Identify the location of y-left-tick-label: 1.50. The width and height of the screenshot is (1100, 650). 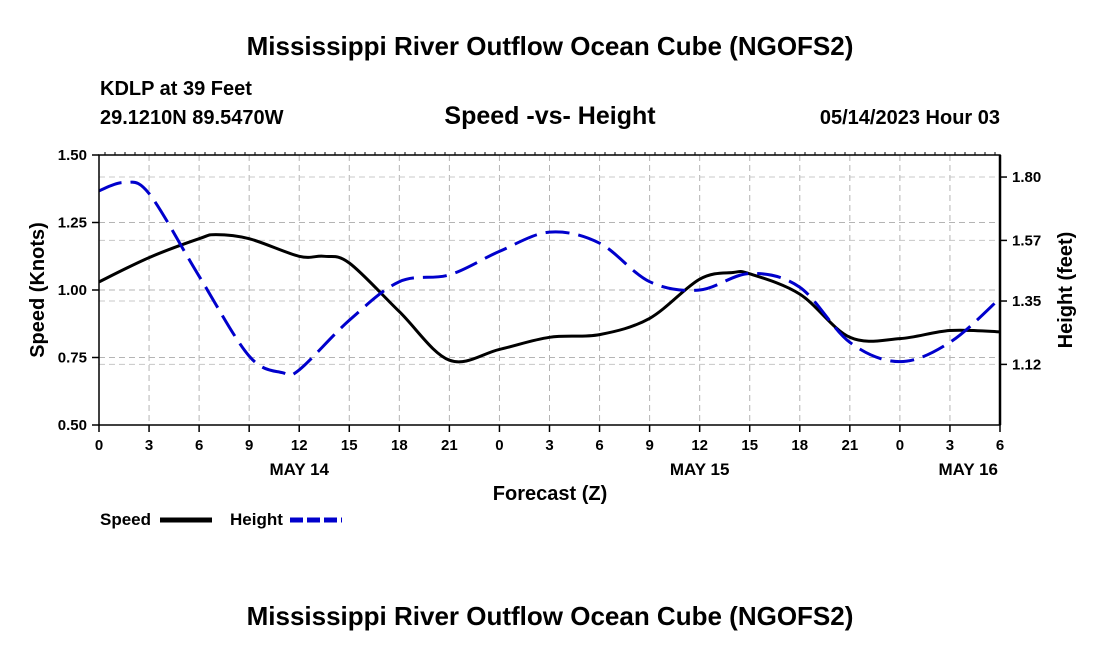
(72, 155).